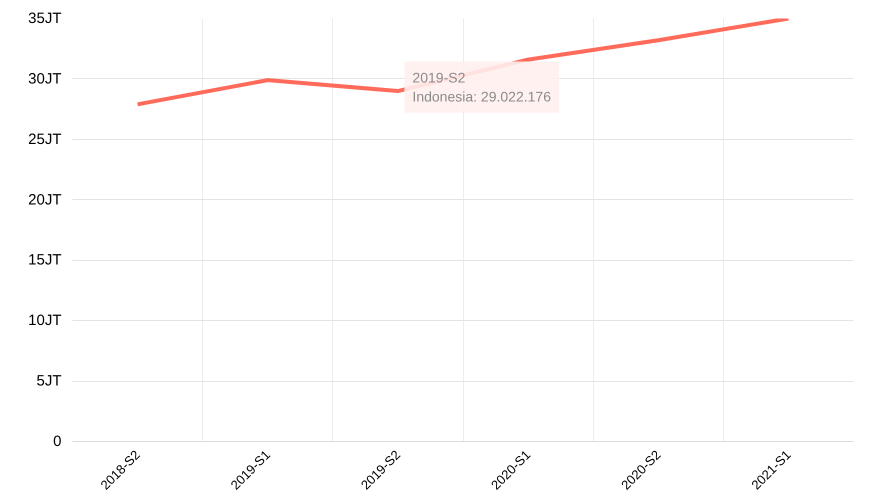  I want to click on y-tick-label: 15JT, so click(45, 260).